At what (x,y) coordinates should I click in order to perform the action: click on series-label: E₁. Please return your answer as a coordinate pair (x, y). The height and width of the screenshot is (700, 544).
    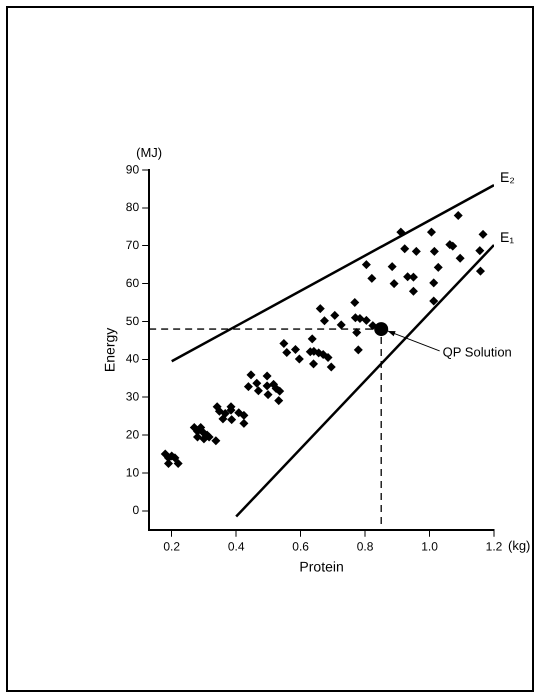
    Looking at the image, I should click on (507, 236).